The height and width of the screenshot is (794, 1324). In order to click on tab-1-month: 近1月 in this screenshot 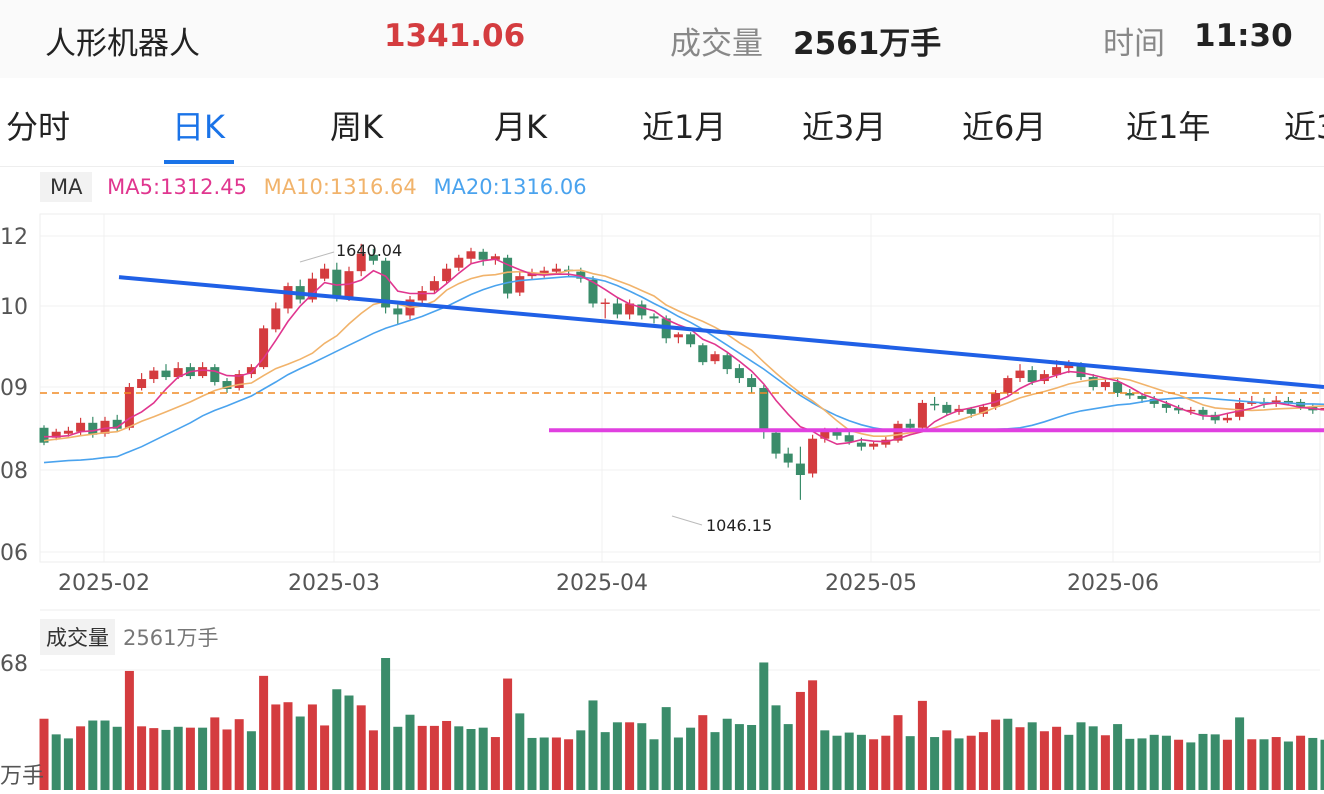, I will do `click(684, 127)`.